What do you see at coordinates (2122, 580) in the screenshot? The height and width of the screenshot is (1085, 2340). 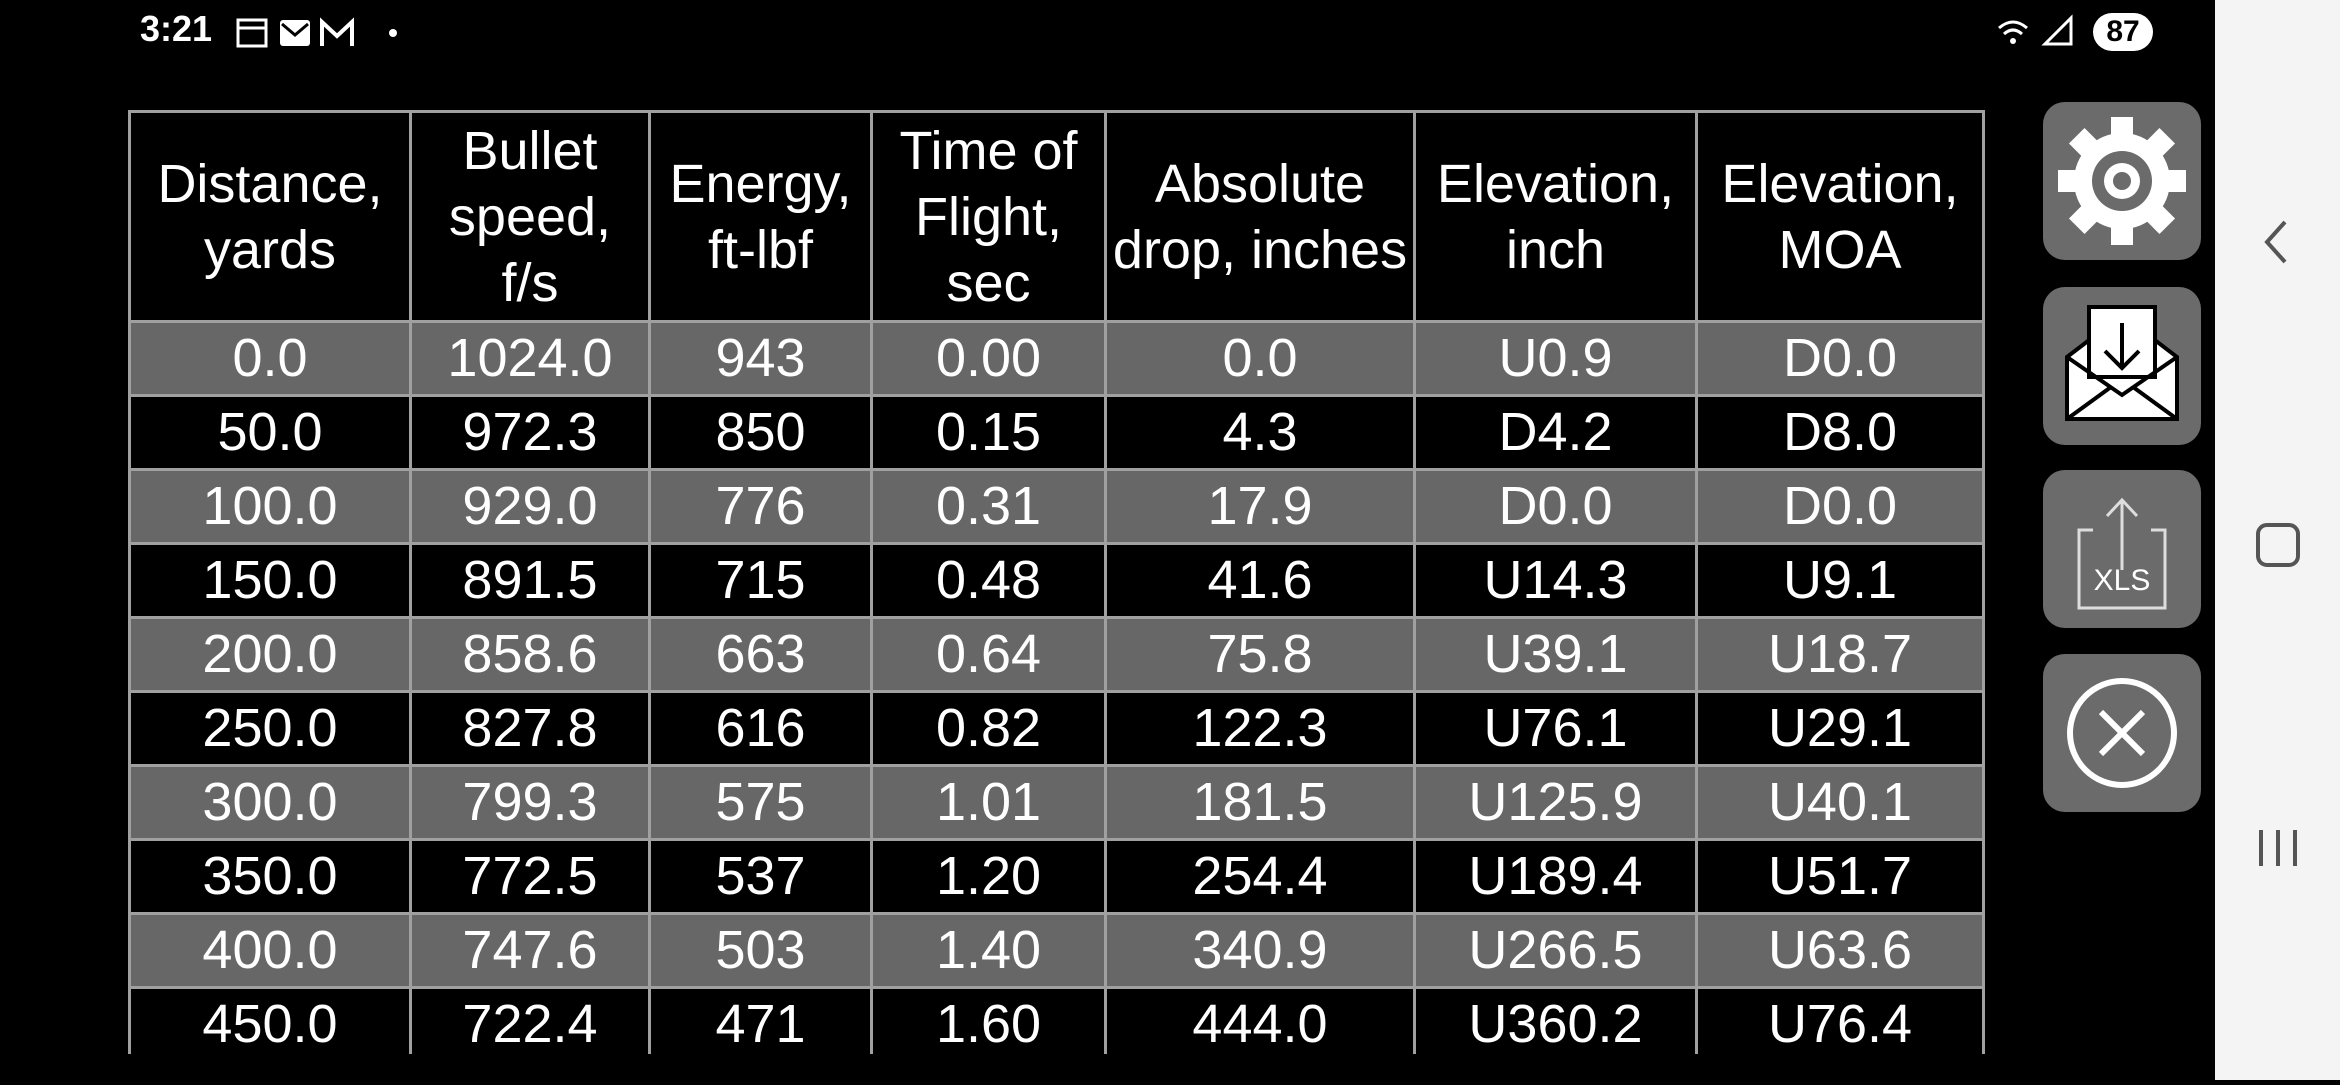 I see `export-label: XLS` at bounding box center [2122, 580].